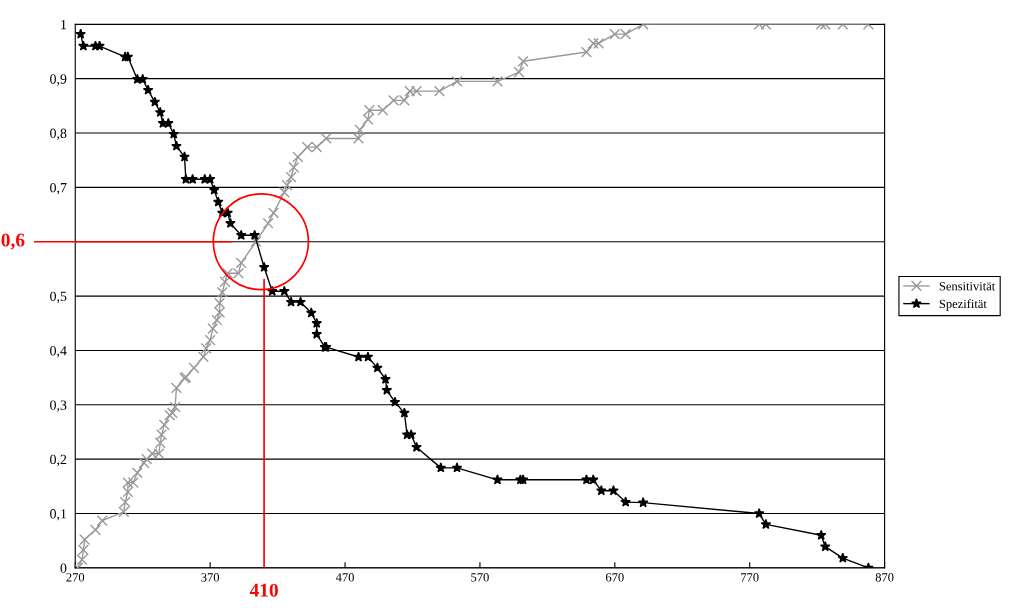  What do you see at coordinates (967, 286) in the screenshot?
I see `legend-label: Sensitivität` at bounding box center [967, 286].